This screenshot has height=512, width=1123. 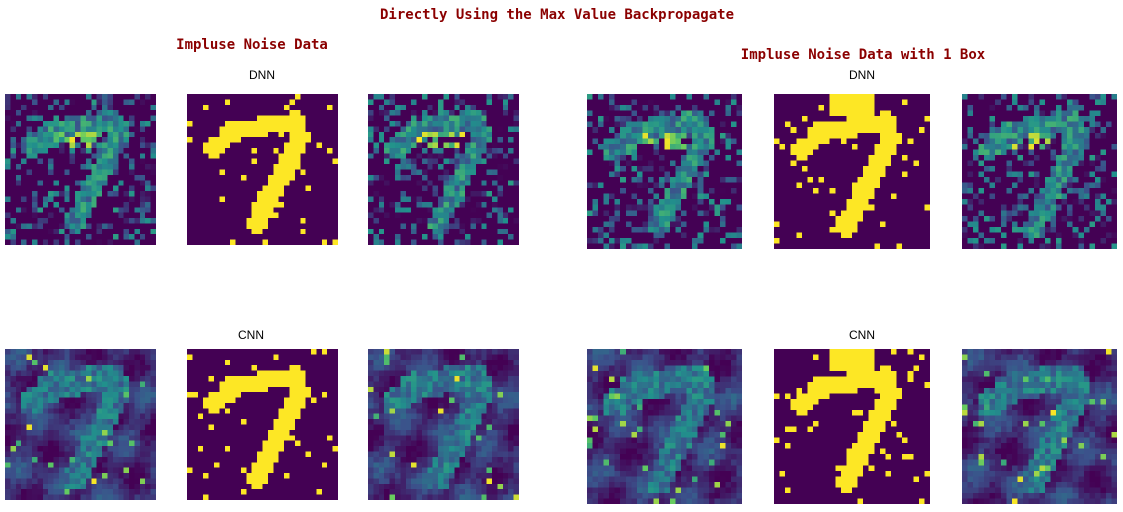 I want to click on left-dnn-label: DNN, so click(x=262, y=75).